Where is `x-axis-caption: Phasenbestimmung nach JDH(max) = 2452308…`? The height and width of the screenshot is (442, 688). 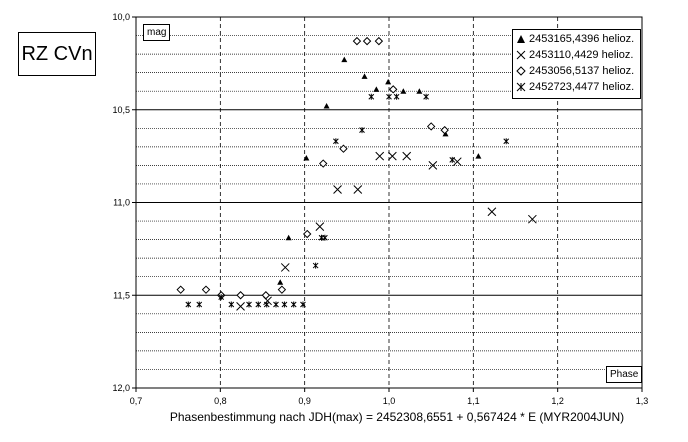 x-axis-caption: Phasenbestimmung nach JDH(max) = 2452308… is located at coordinates (397, 417).